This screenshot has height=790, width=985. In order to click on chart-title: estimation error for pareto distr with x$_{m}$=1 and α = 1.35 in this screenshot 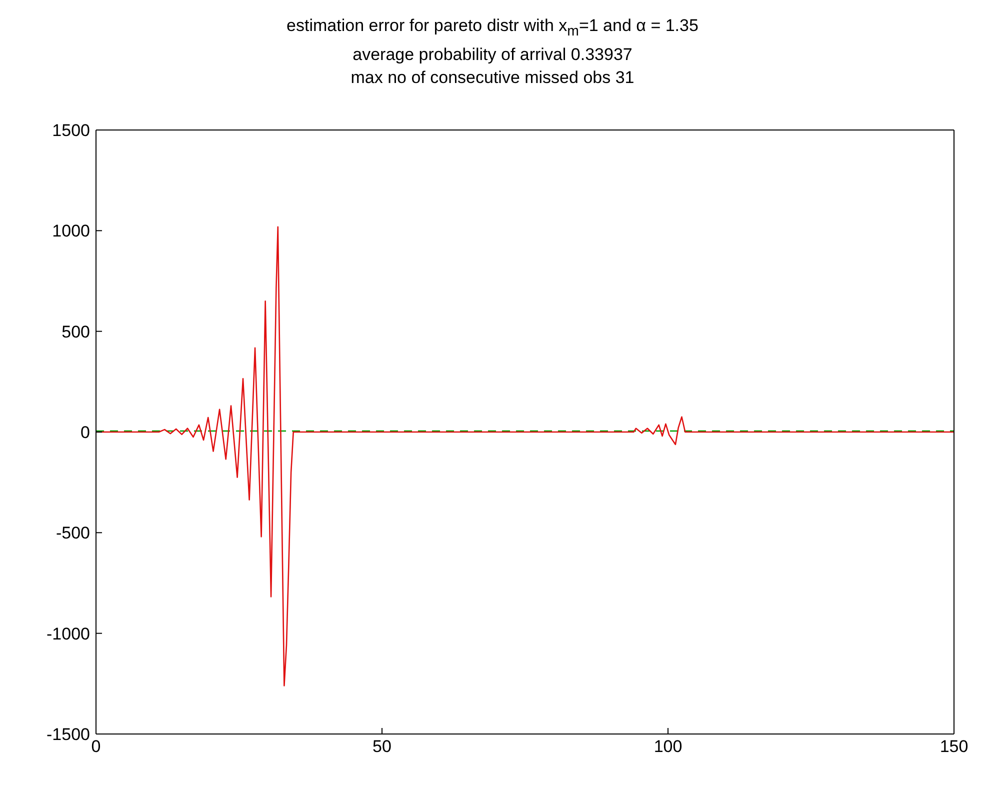, I will do `click(493, 28)`.